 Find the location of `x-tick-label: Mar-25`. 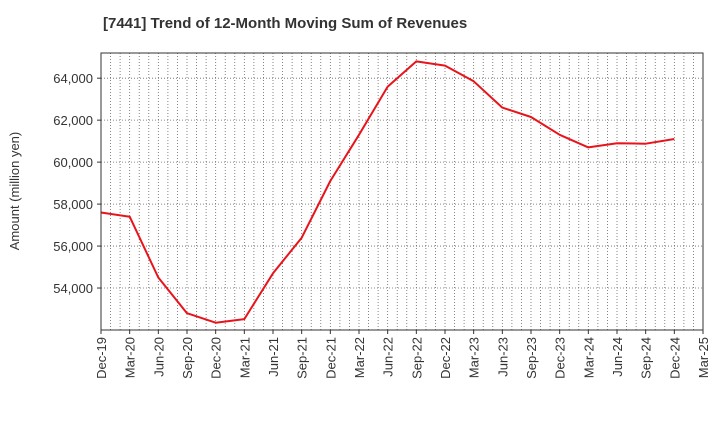

x-tick-label: Mar-25 is located at coordinates (703, 357).